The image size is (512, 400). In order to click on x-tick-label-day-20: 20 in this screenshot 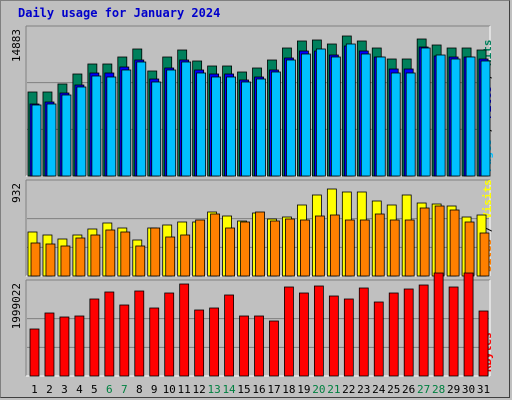, I will do `click(318, 389)`.